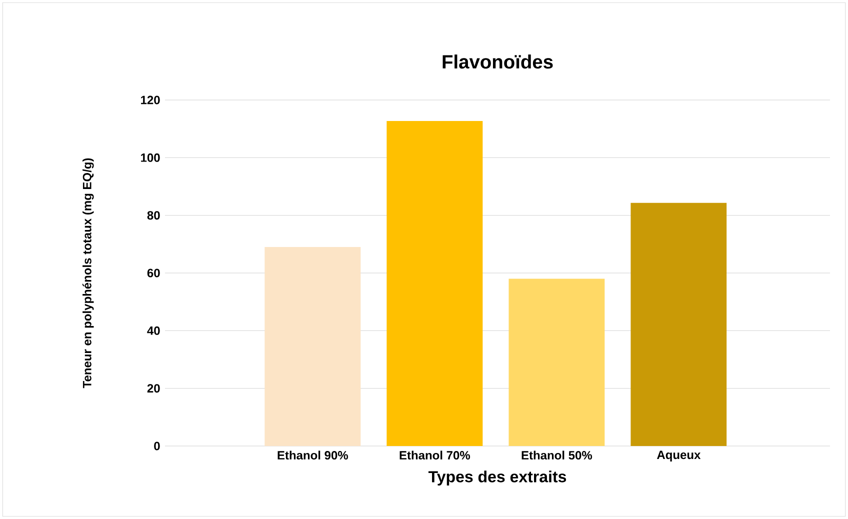 This screenshot has width=848, height=519. I want to click on y-tick-label: 40, so click(153, 330).